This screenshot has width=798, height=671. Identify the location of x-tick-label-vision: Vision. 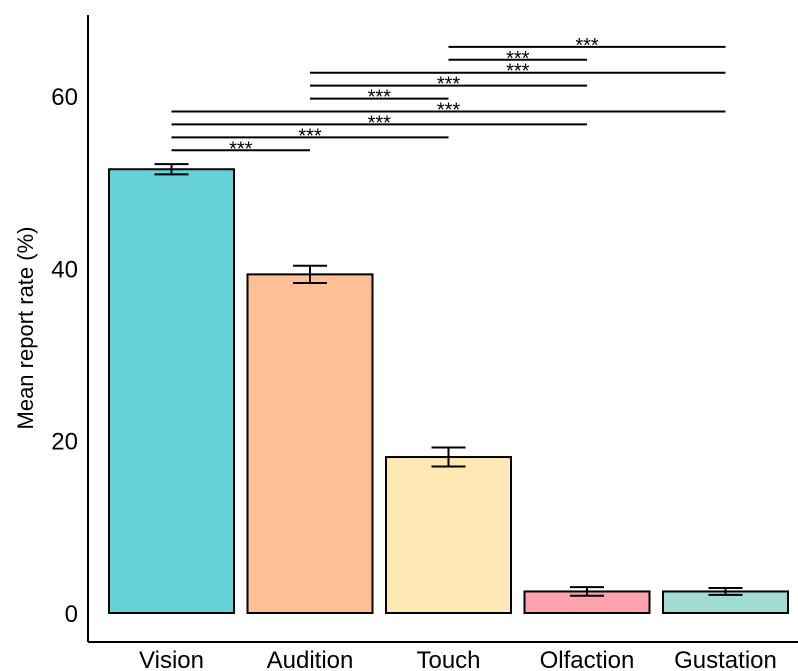
(171, 659).